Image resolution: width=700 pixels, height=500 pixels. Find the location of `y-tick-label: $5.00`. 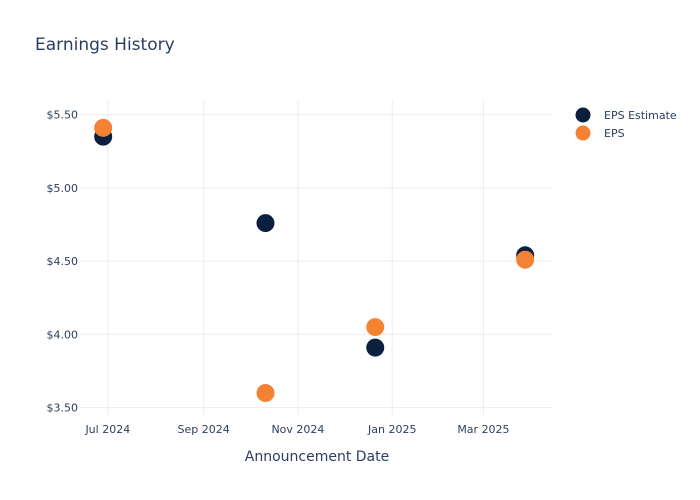

y-tick-label: $5.00 is located at coordinates (63, 188).